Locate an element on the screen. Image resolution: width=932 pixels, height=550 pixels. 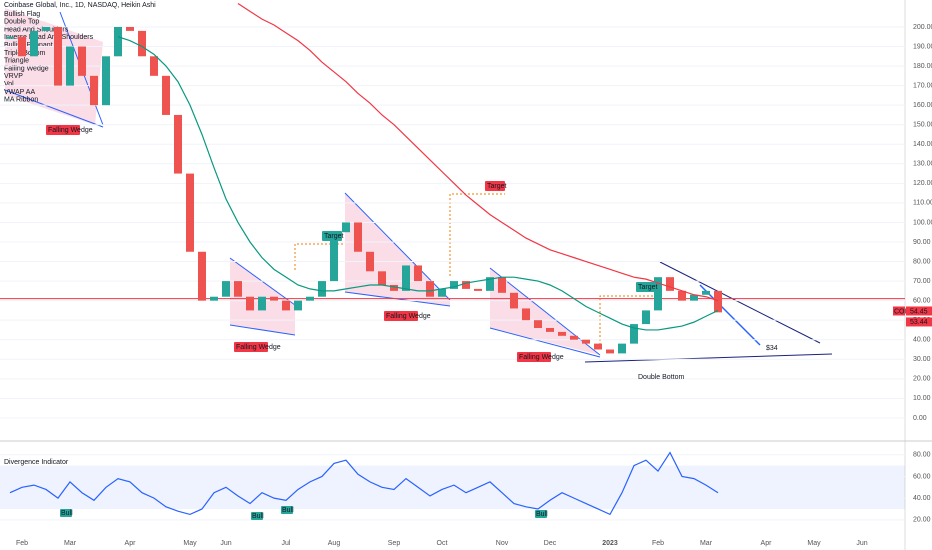
indicator-label: Vol is located at coordinates (9, 84).